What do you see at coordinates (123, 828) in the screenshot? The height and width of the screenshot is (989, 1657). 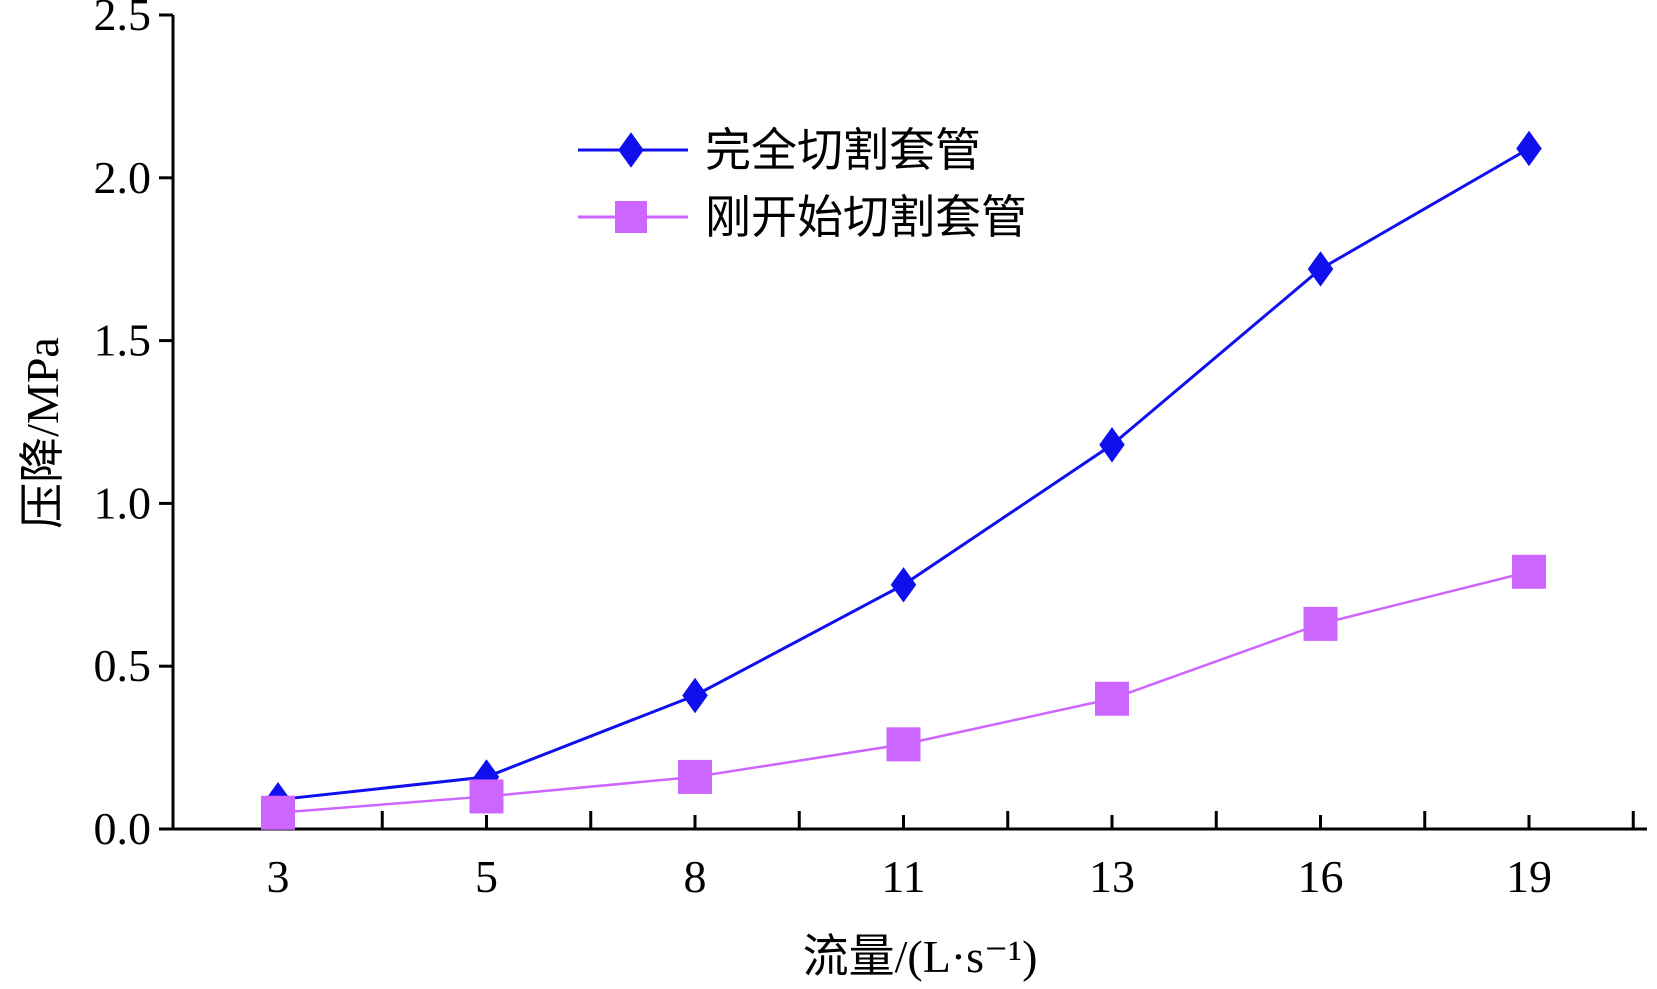 I see `y-tick-label: 0.0` at bounding box center [123, 828].